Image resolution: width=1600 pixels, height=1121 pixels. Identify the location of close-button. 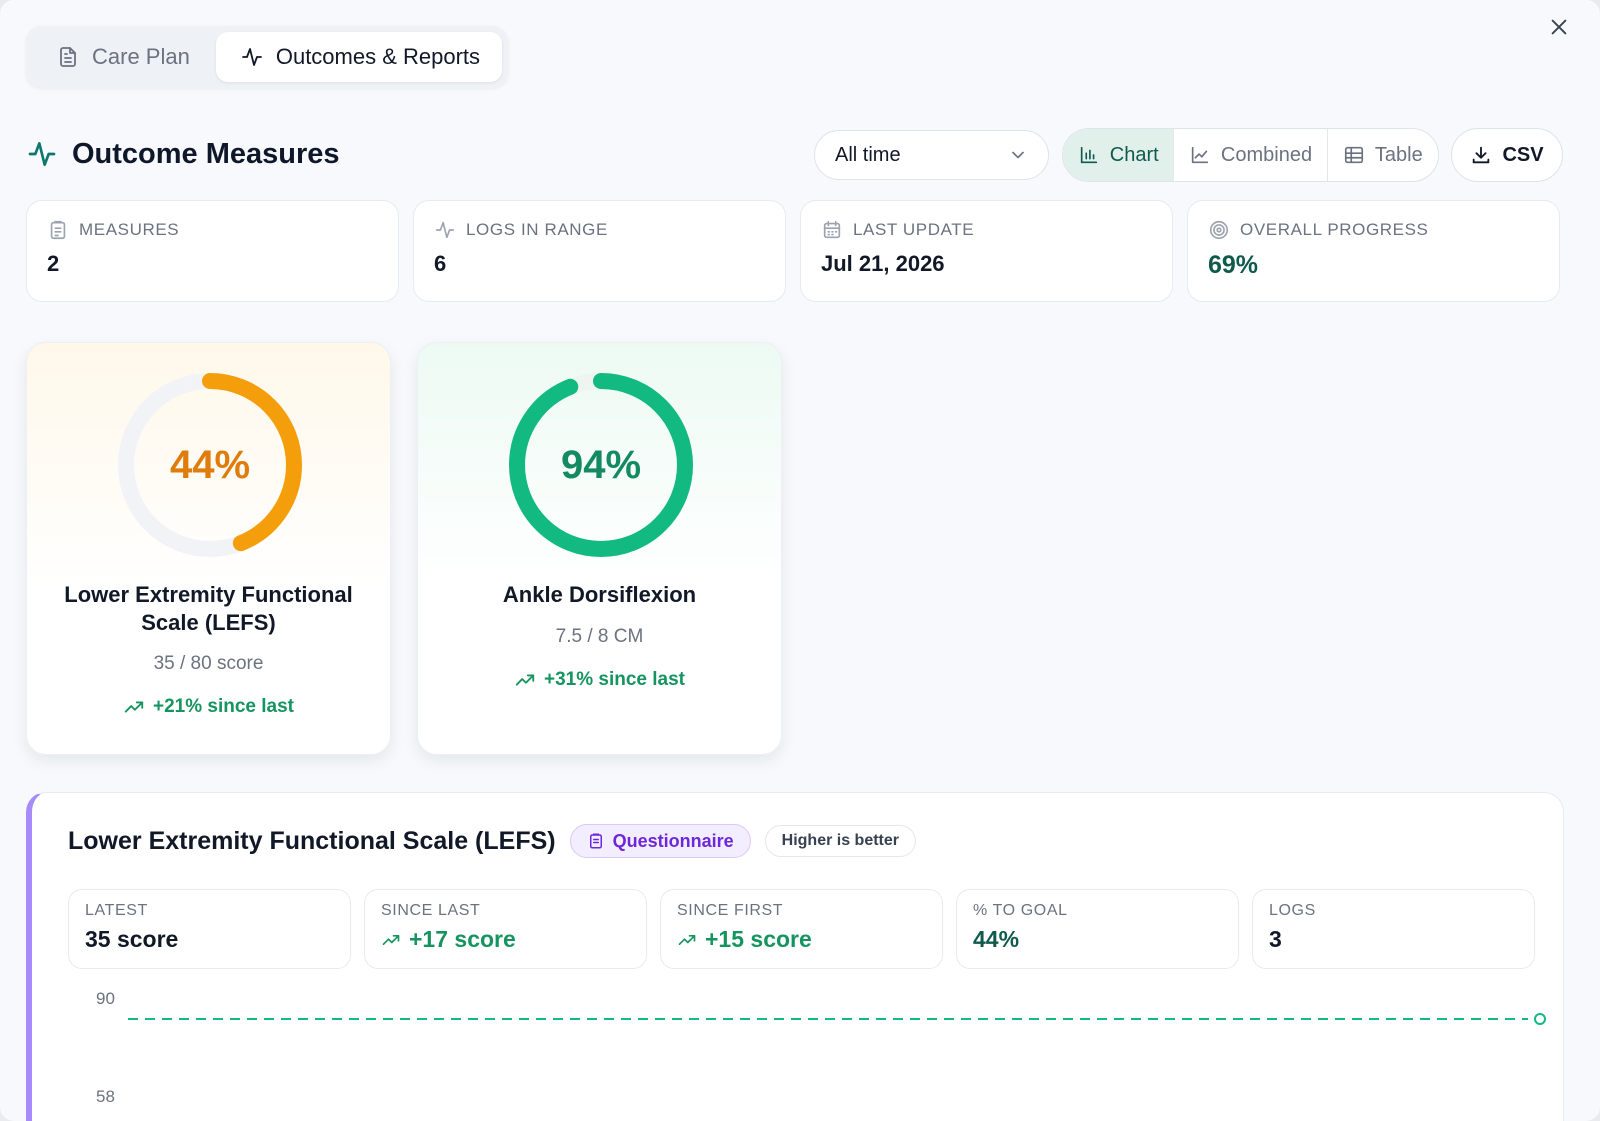
(1559, 27).